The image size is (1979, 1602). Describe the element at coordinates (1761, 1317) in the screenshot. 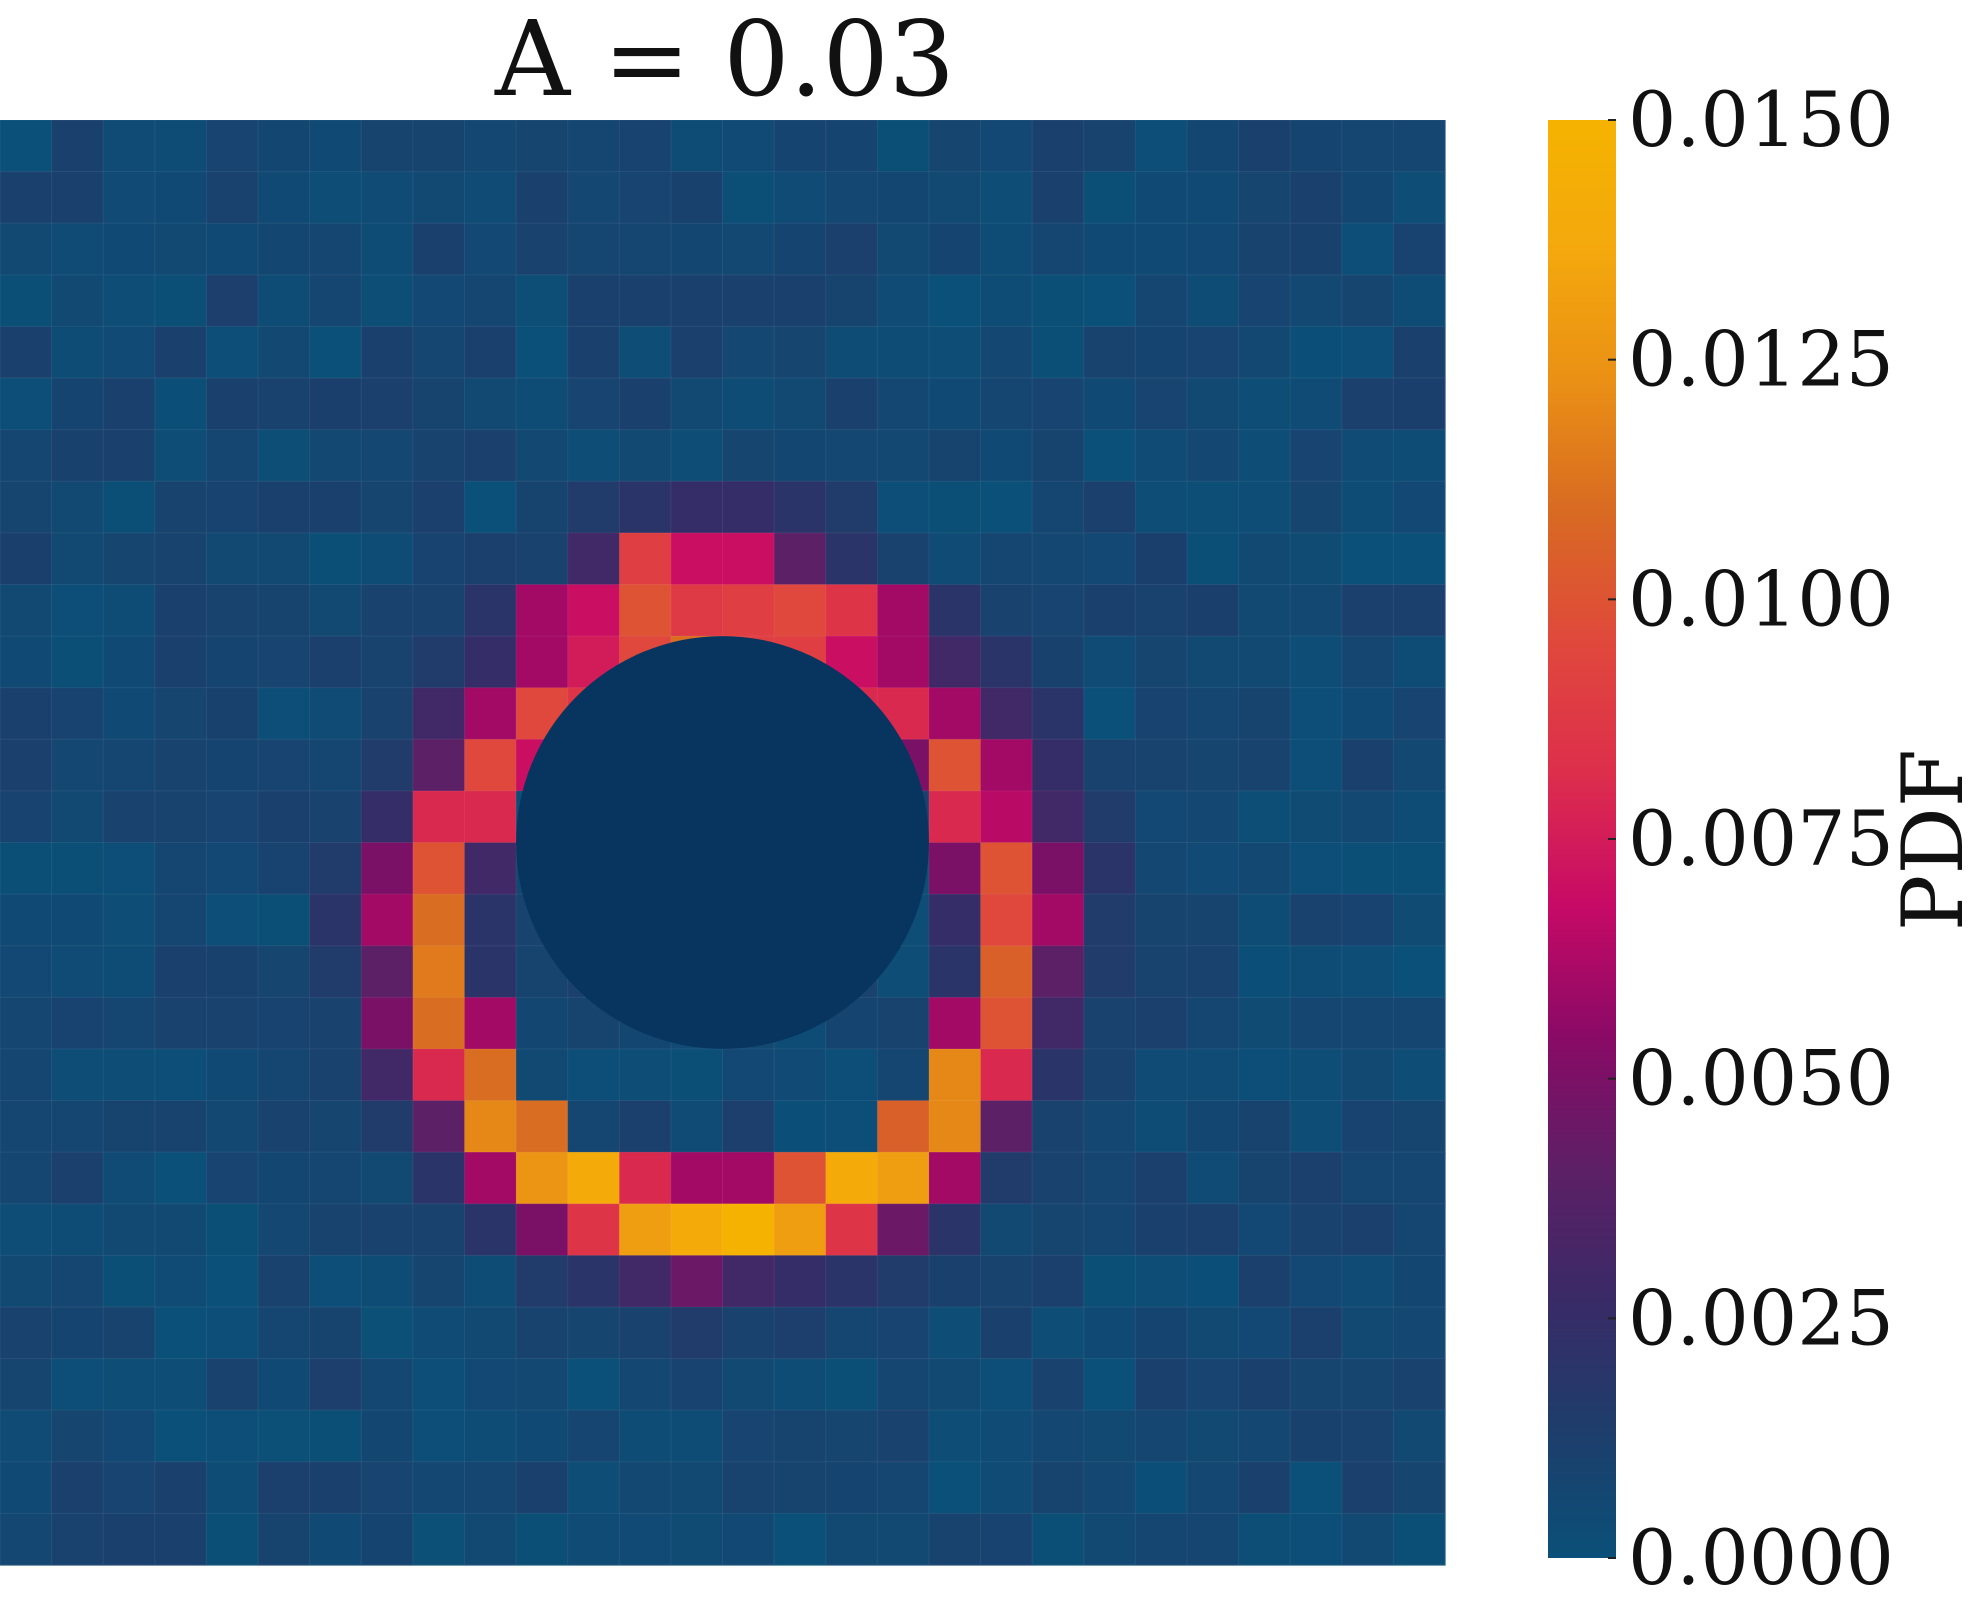

I see `colorbar-tick-label: 0.0025` at that location.